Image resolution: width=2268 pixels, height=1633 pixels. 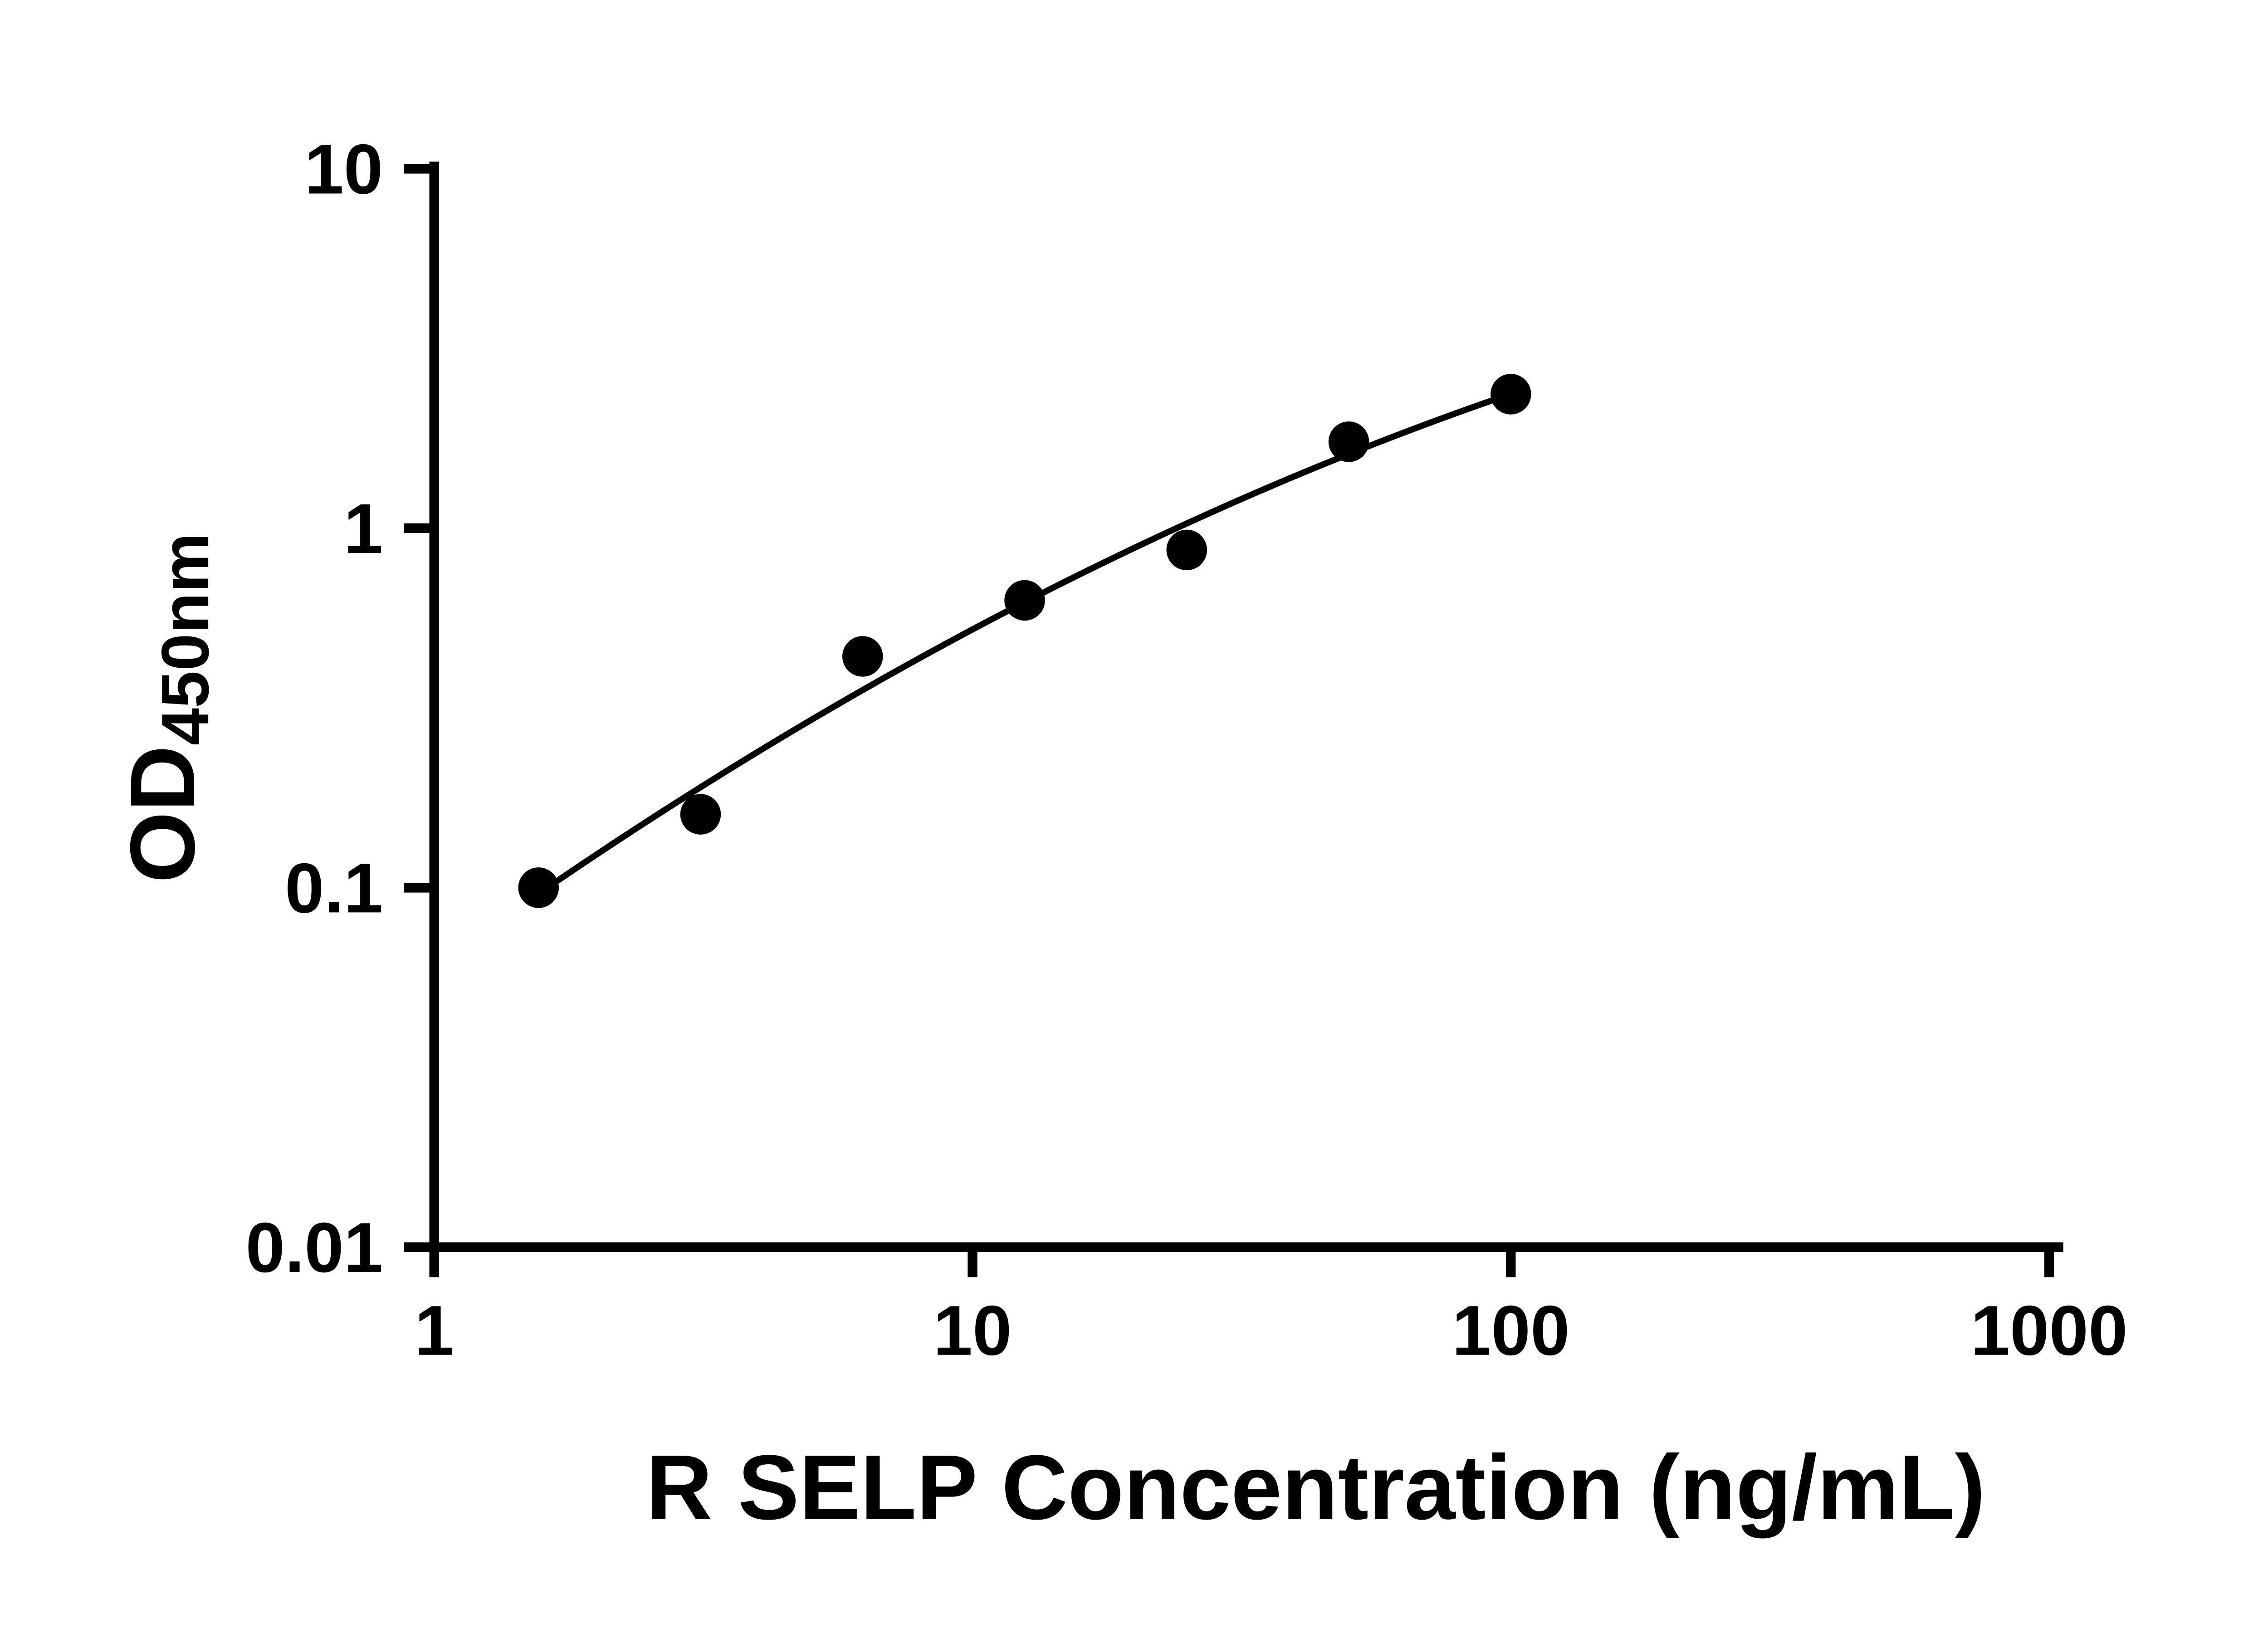 What do you see at coordinates (314, 1247) in the screenshot?
I see `y-axis-tick-label: 0.01` at bounding box center [314, 1247].